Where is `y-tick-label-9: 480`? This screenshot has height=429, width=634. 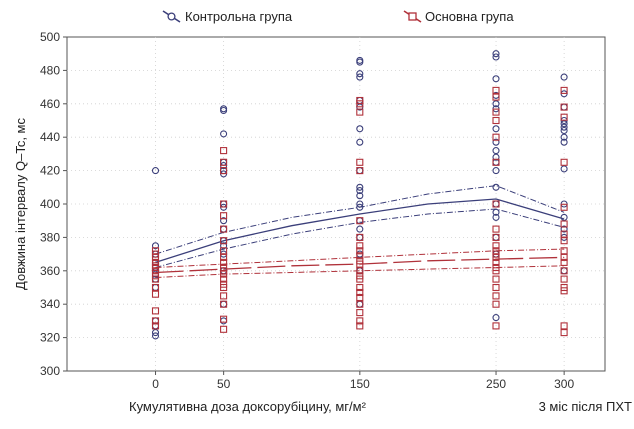
y-tick-label-9: 480 is located at coordinates (50, 70).